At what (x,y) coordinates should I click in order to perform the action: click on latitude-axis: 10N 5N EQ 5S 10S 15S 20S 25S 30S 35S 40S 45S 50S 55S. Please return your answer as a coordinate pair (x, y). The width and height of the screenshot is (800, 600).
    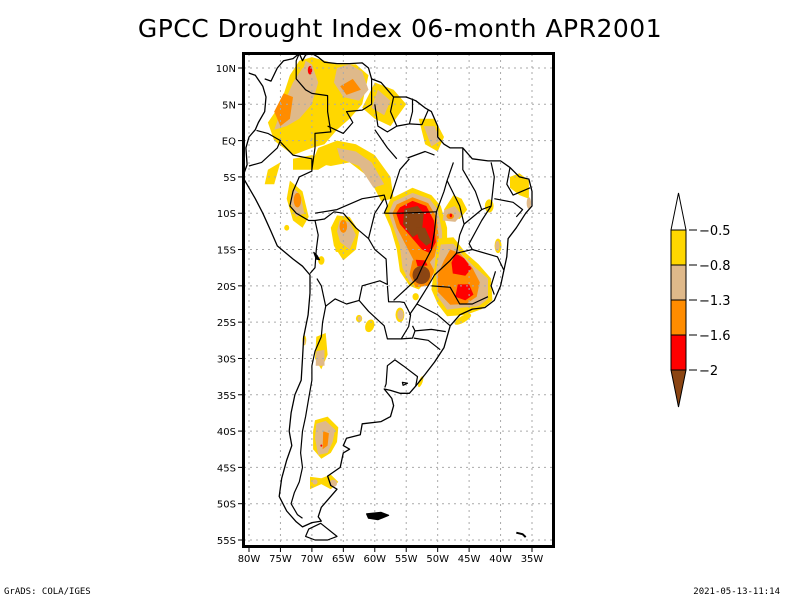
    Looking at the image, I should click on (230, 305).